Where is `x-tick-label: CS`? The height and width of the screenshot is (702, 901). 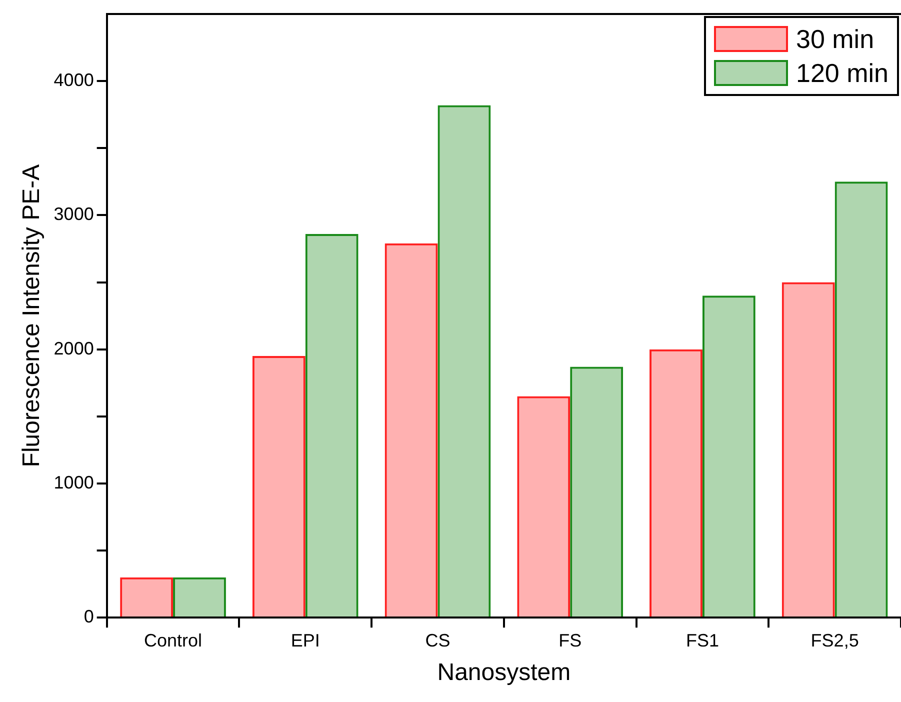
x-tick-label: CS is located at coordinates (437, 640).